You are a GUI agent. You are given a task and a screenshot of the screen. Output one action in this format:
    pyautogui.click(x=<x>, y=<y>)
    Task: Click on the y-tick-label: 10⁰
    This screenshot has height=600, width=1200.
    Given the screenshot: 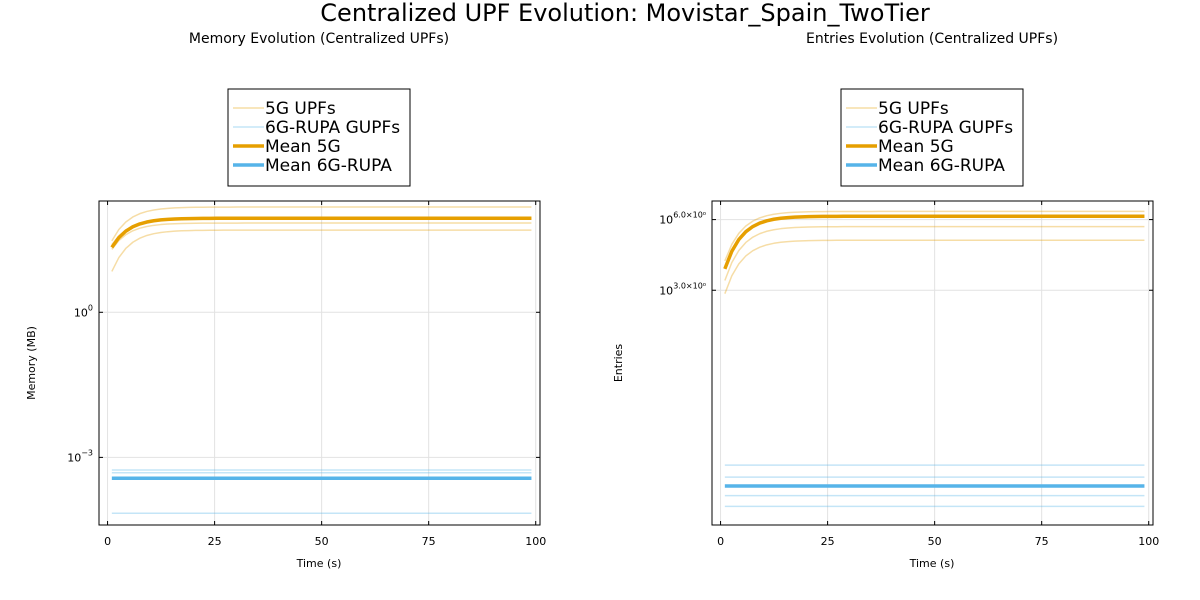 What is the action you would take?
    pyautogui.click(x=83, y=311)
    